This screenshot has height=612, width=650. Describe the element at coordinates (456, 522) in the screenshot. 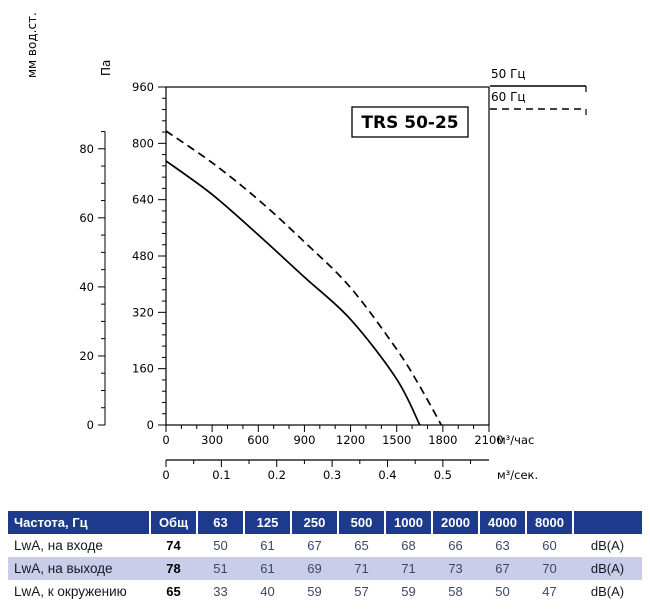

I see `noise-header-cell: 2000` at that location.